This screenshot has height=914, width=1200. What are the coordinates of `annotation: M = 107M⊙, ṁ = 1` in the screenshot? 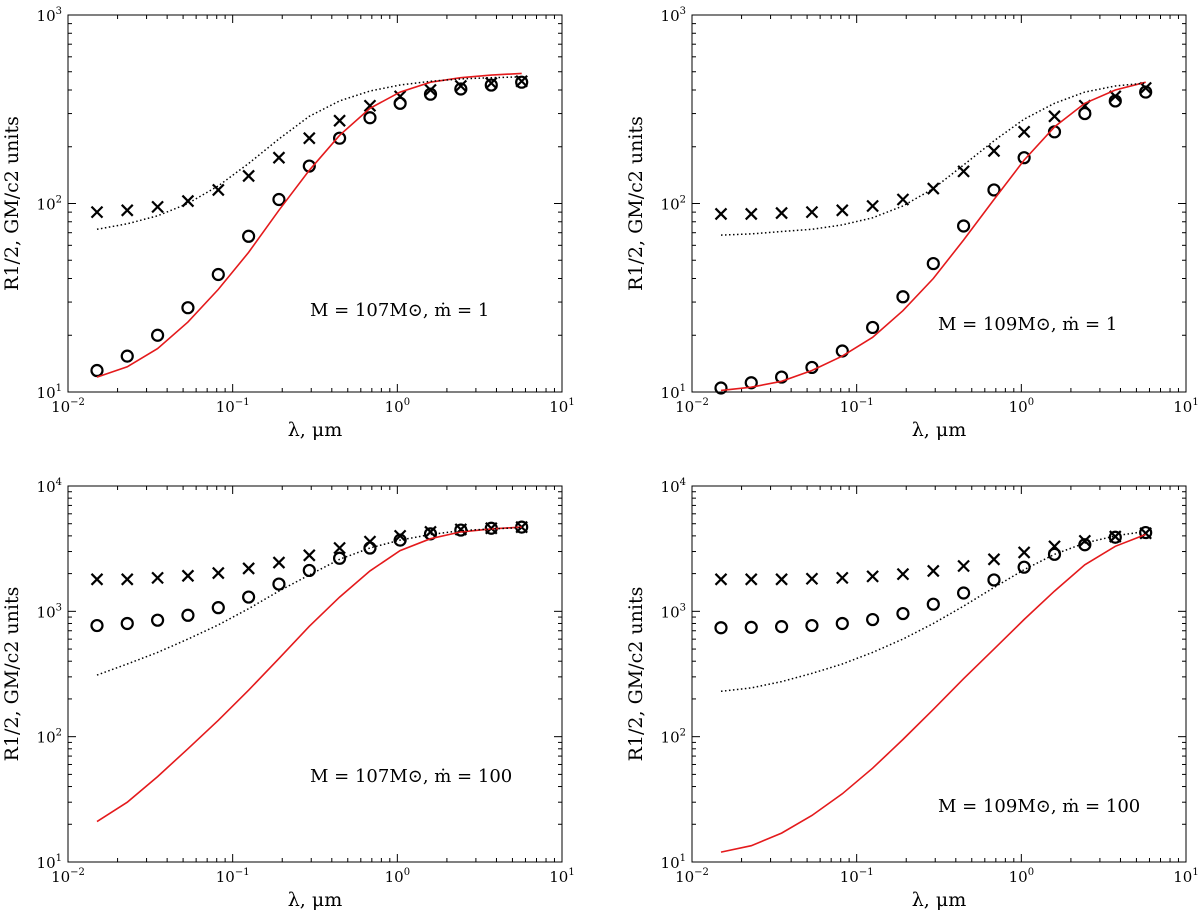 It's located at (399, 310).